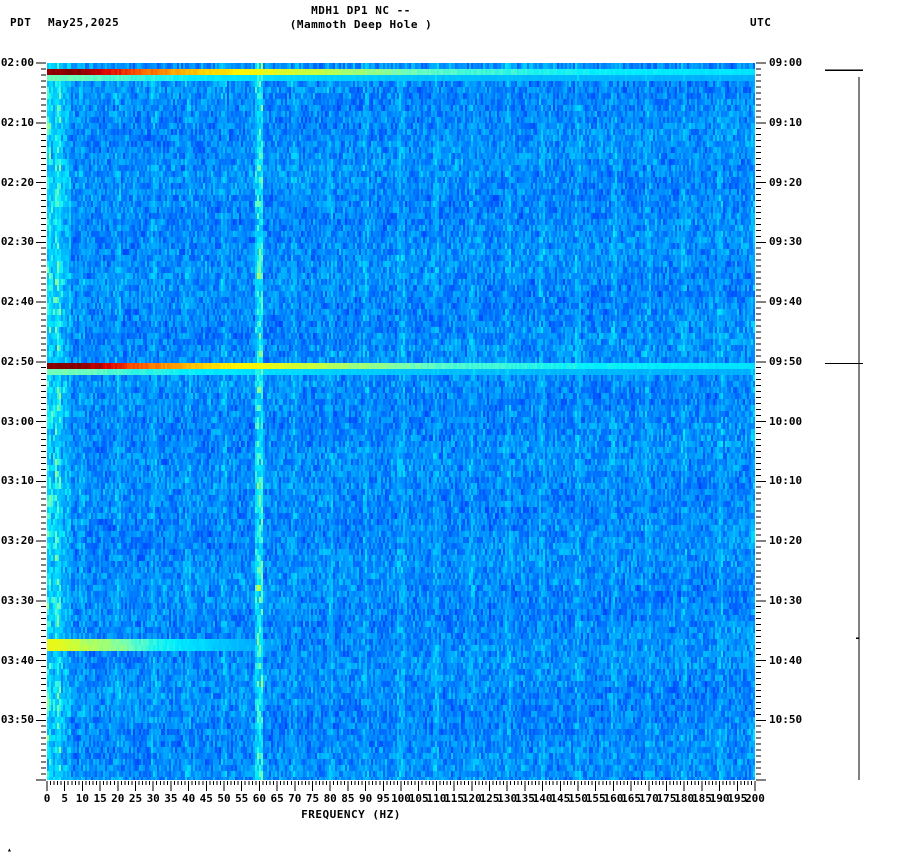 This screenshot has width=902, height=864. What do you see at coordinates (206, 798) in the screenshot?
I see `freq-label: 45` at bounding box center [206, 798].